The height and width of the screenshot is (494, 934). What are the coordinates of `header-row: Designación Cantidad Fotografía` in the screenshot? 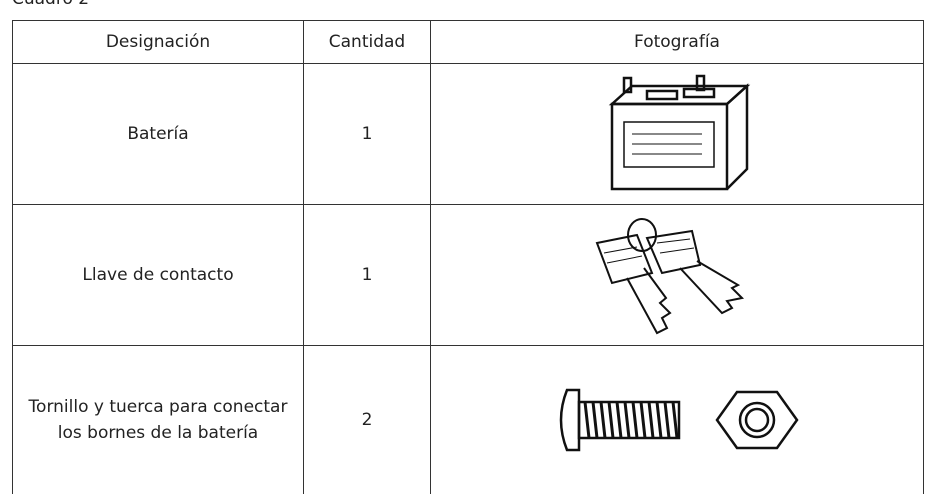 It's located at (468, 42).